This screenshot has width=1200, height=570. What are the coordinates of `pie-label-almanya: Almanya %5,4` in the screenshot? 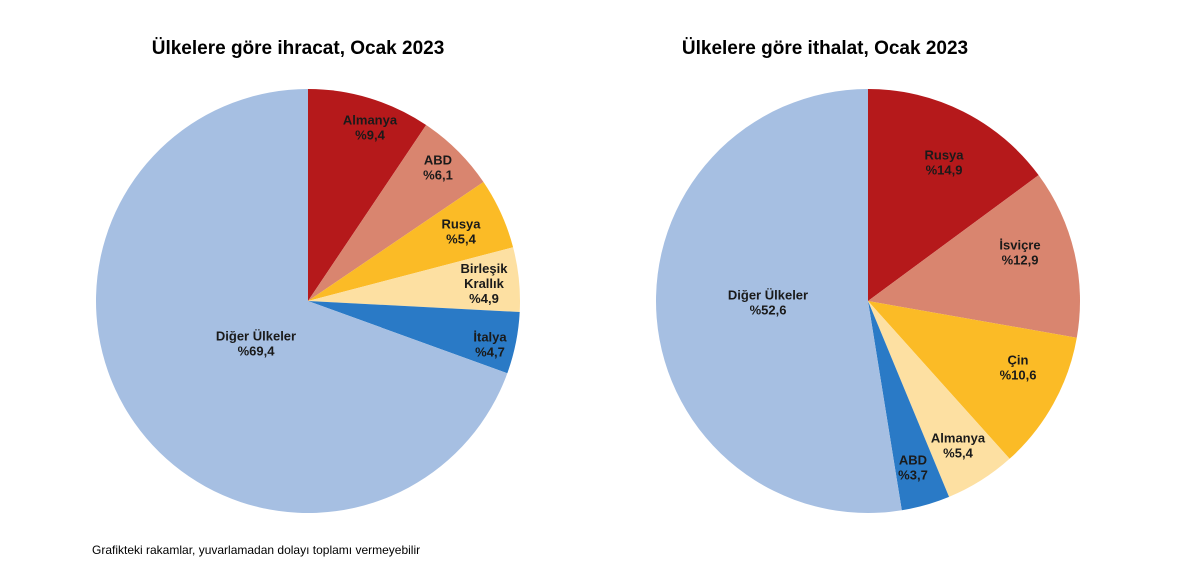 It's located at (958, 446).